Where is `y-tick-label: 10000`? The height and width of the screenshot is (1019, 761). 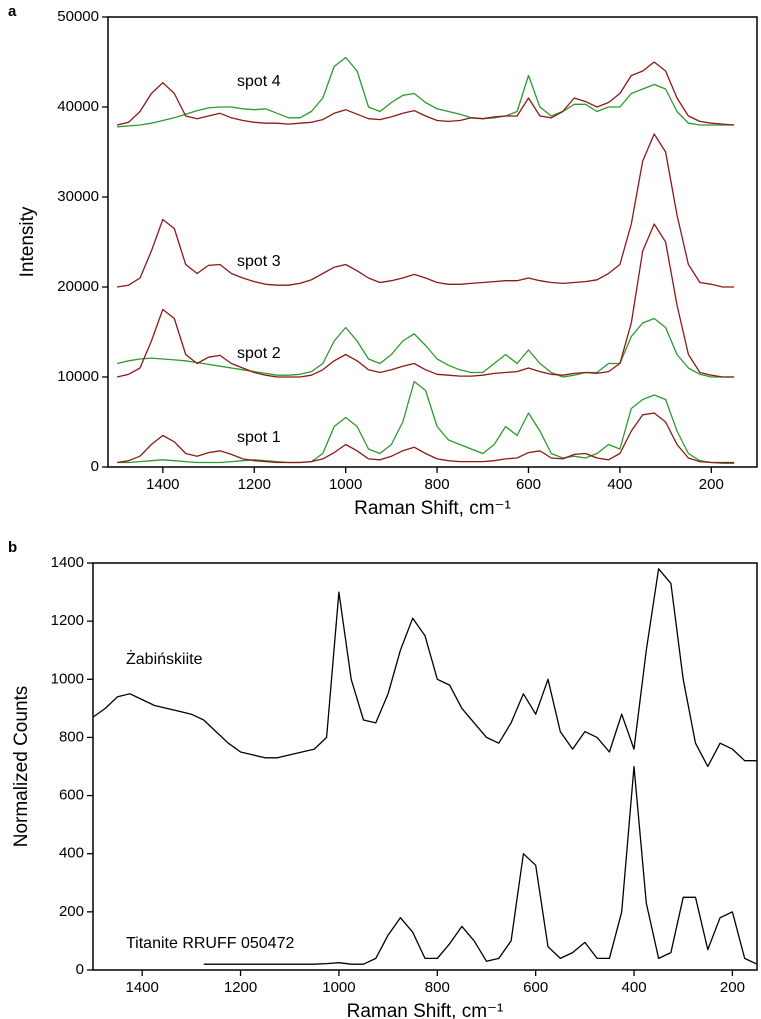 y-tick-label: 10000 is located at coordinates (78, 376).